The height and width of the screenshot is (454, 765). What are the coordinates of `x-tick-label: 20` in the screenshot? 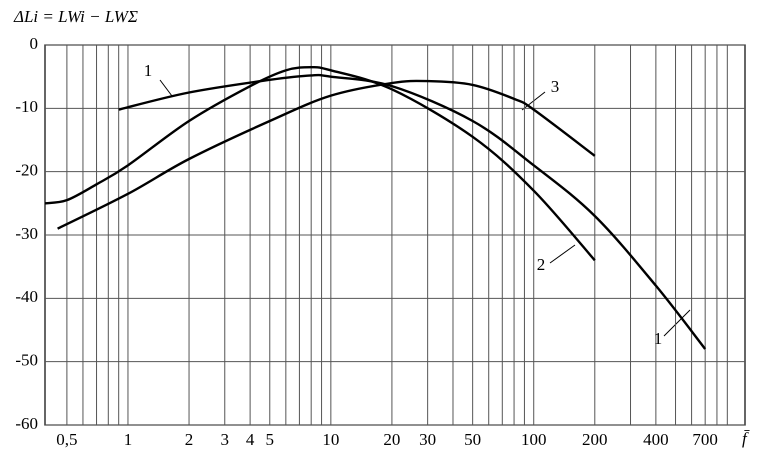 It's located at (391, 439).